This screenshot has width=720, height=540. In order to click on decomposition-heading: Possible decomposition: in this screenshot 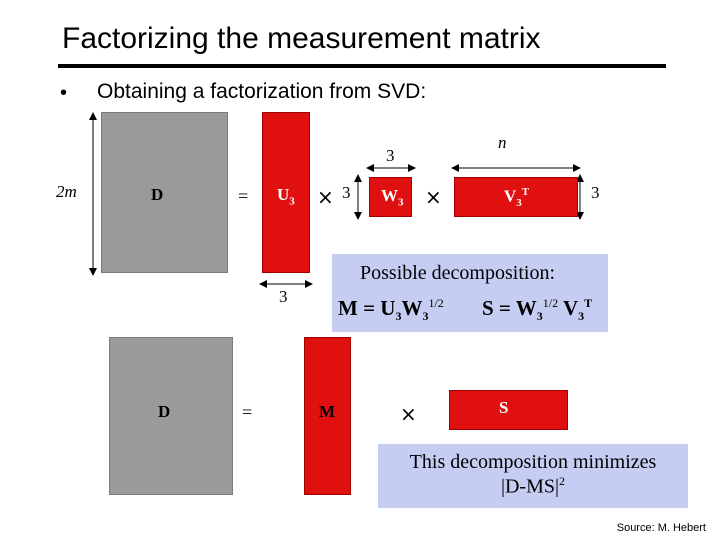, I will do `click(457, 273)`.